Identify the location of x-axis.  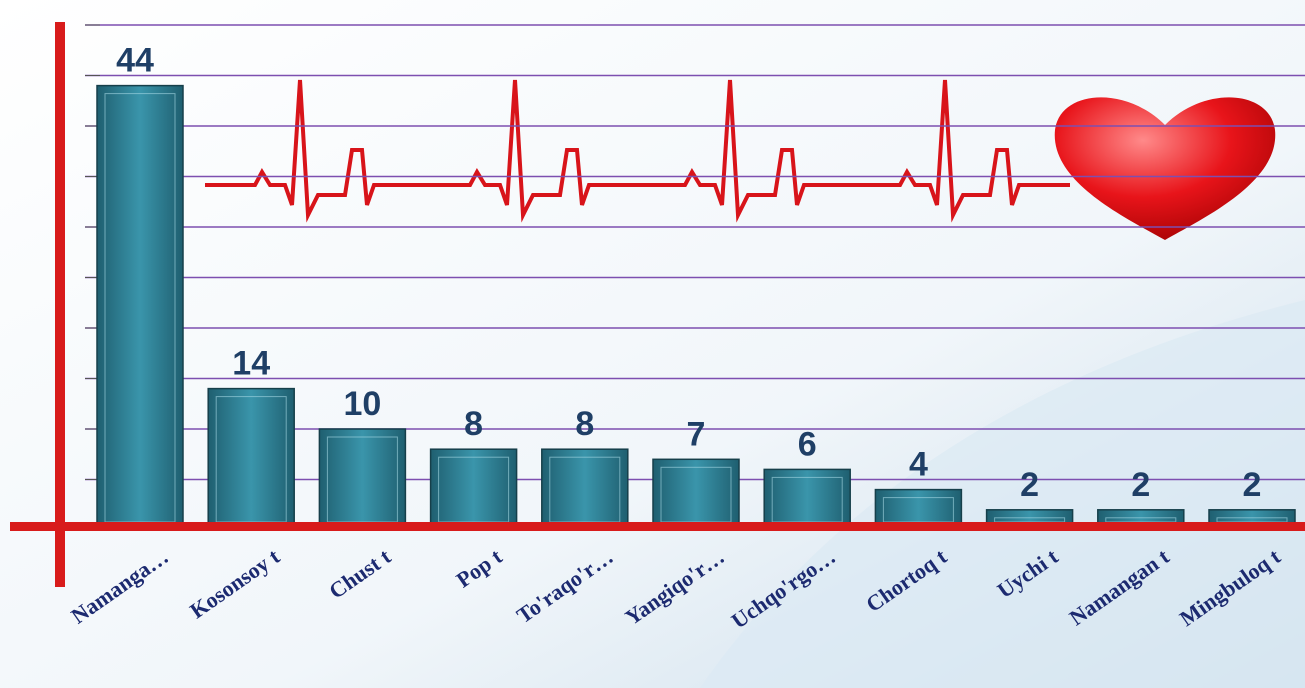
(657, 526).